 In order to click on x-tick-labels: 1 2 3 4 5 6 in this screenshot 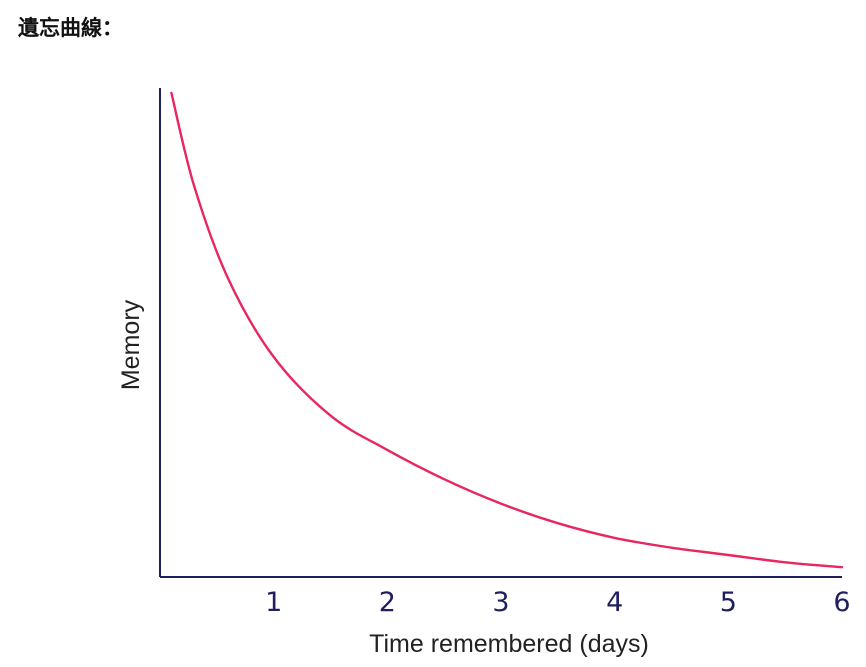, I will do `click(558, 602)`.